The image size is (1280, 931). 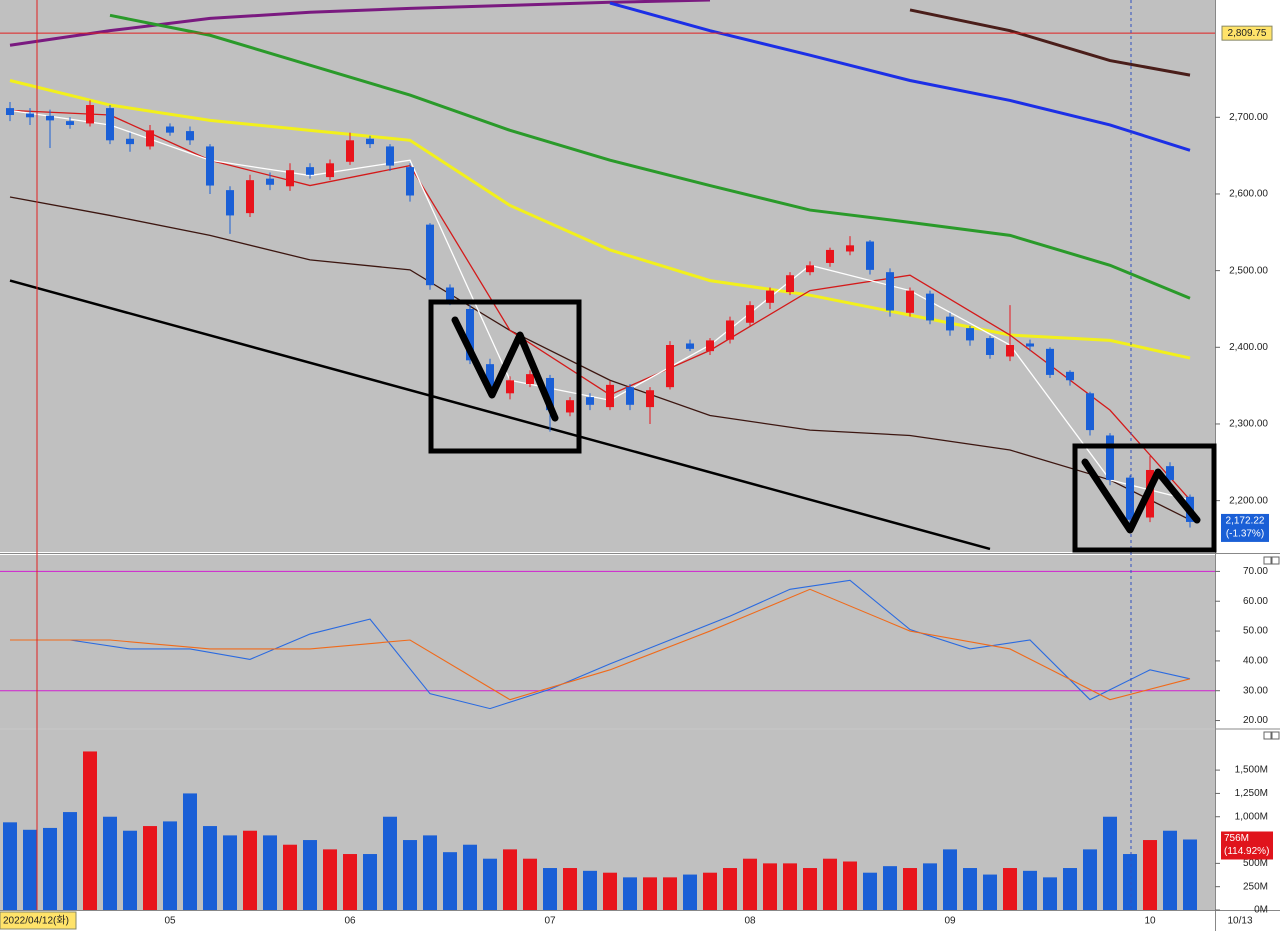 What do you see at coordinates (350, 921) in the screenshot?
I see `x-tick-label: 06` at bounding box center [350, 921].